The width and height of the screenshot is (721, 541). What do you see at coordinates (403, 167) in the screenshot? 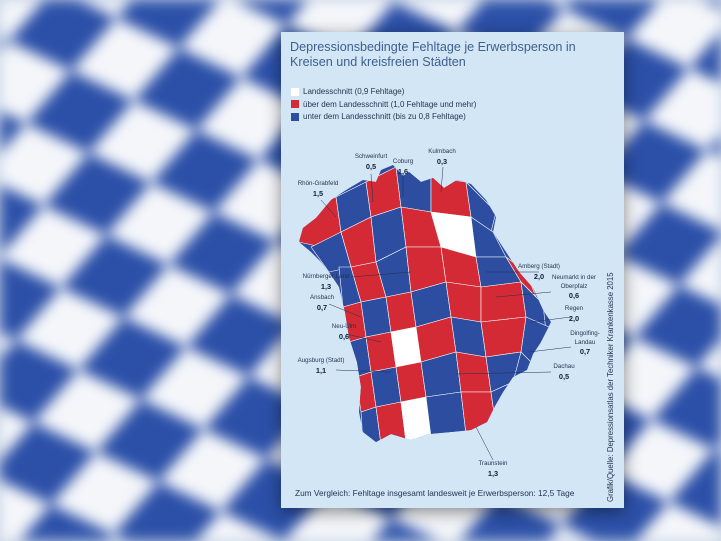
I see `region-label-coburg: Coburg 1,6` at bounding box center [403, 167].